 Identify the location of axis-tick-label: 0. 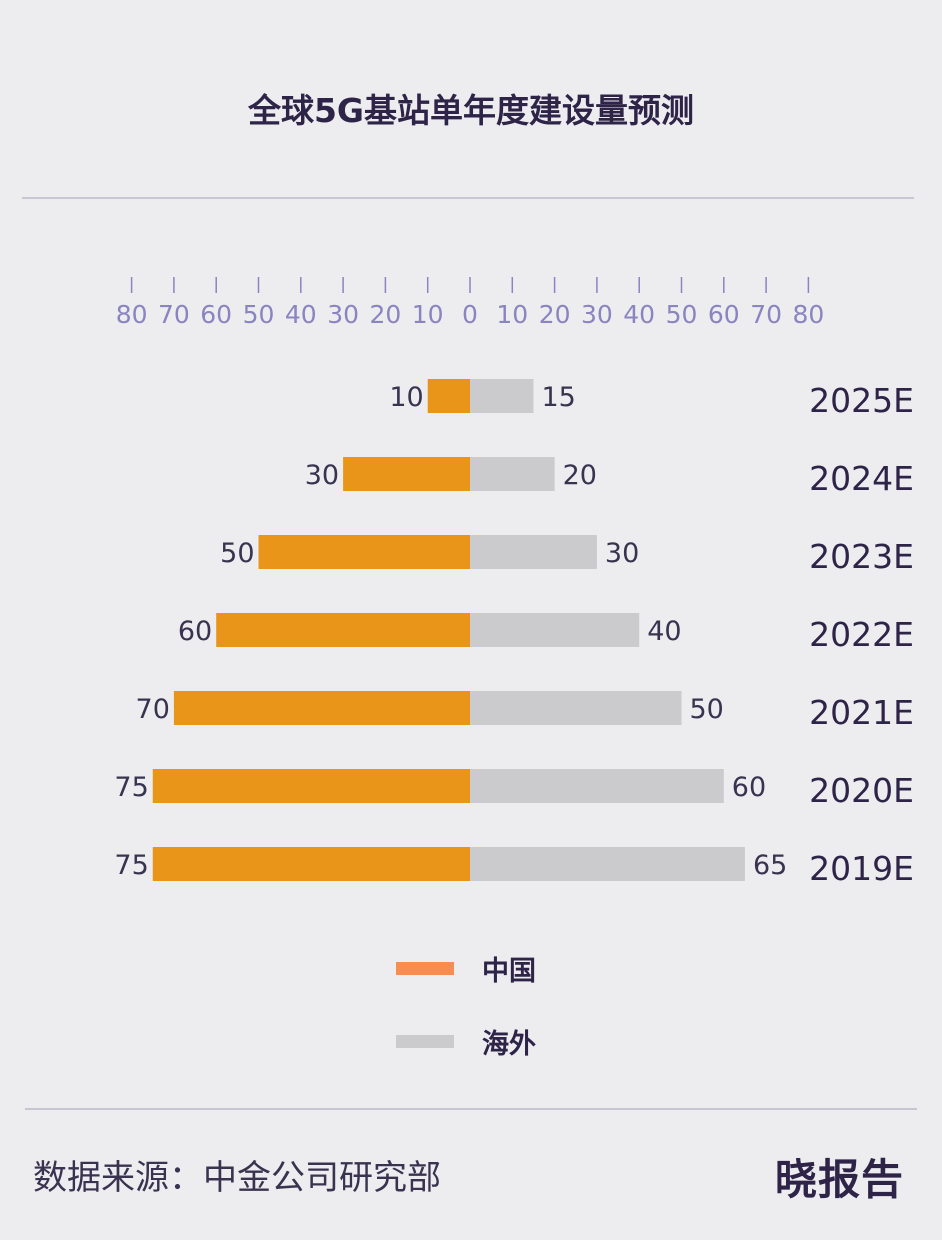
(470, 314).